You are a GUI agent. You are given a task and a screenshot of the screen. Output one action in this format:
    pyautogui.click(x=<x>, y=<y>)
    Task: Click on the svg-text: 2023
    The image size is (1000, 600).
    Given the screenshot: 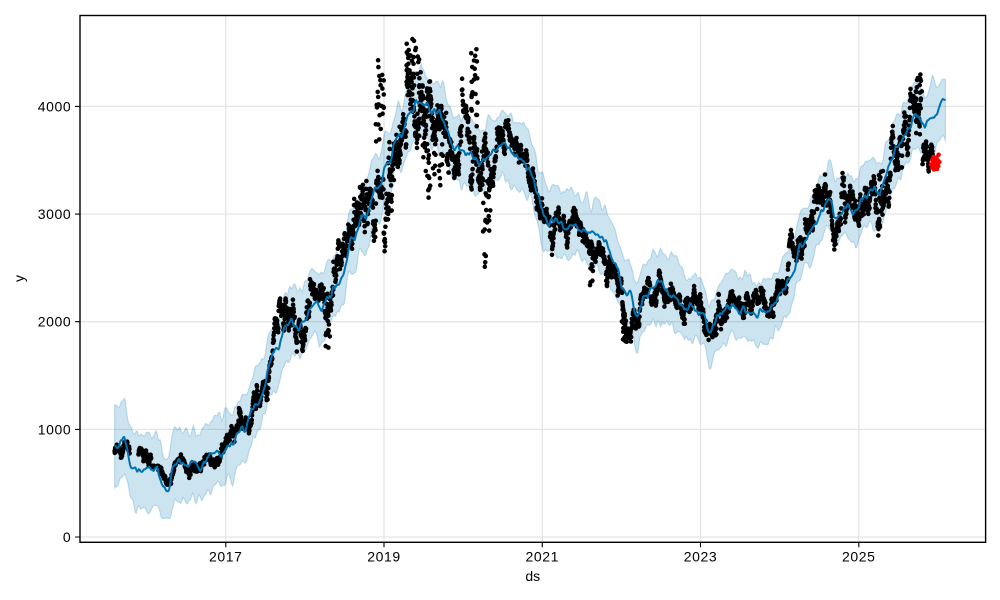 What is the action you would take?
    pyautogui.click(x=701, y=557)
    